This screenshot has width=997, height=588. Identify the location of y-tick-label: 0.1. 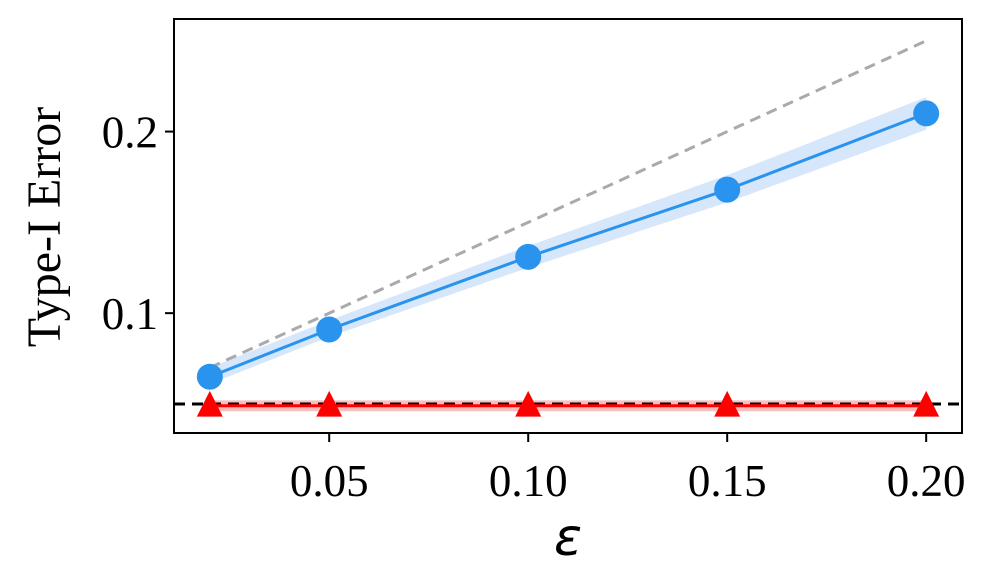
(130, 314).